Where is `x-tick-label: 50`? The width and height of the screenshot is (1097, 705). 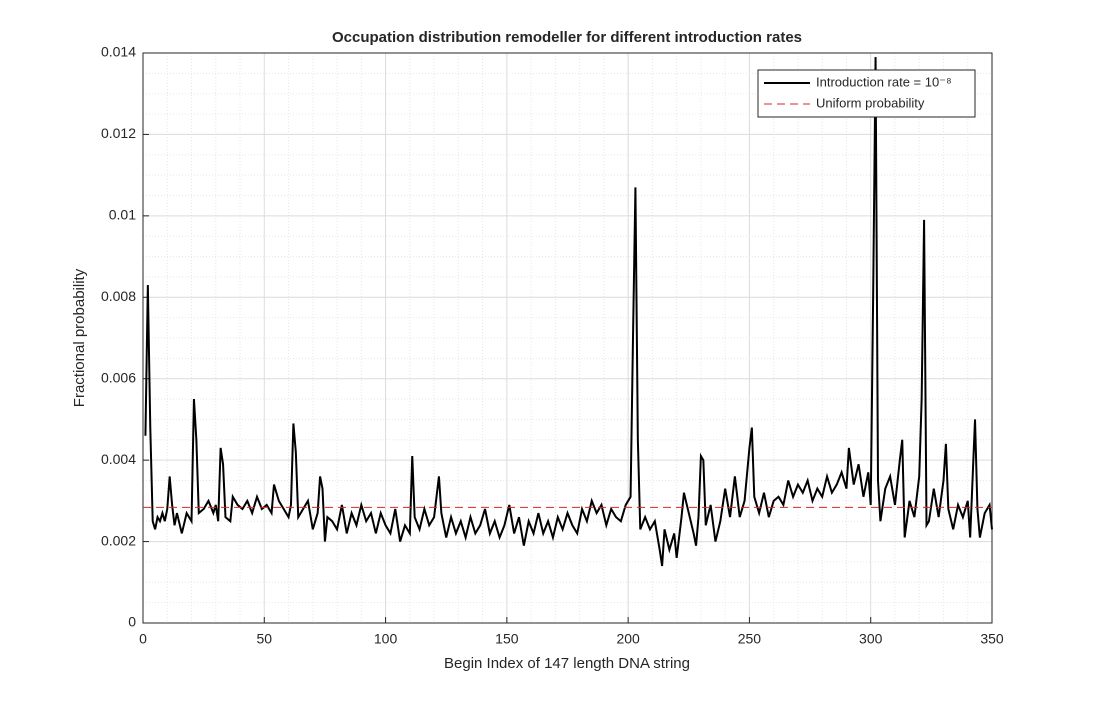
x-tick-label: 50 is located at coordinates (264, 639).